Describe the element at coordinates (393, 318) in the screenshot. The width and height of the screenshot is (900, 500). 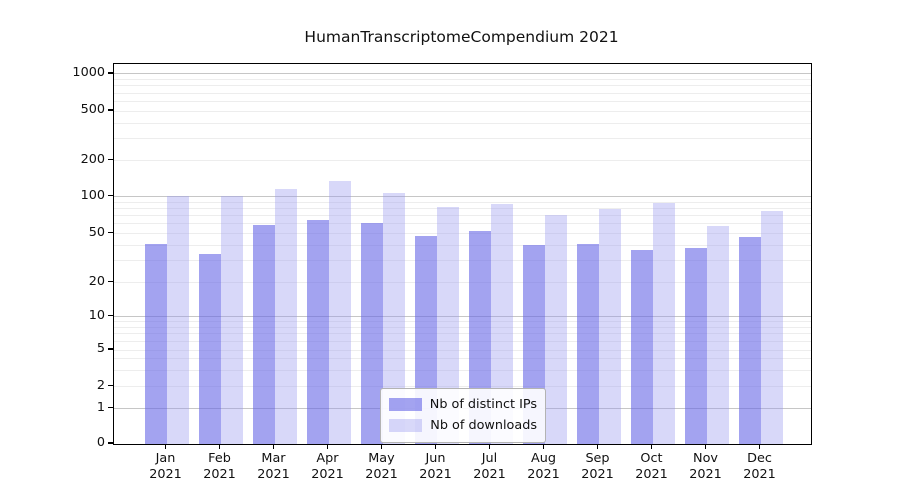
I see `bar-downloads-may` at that location.